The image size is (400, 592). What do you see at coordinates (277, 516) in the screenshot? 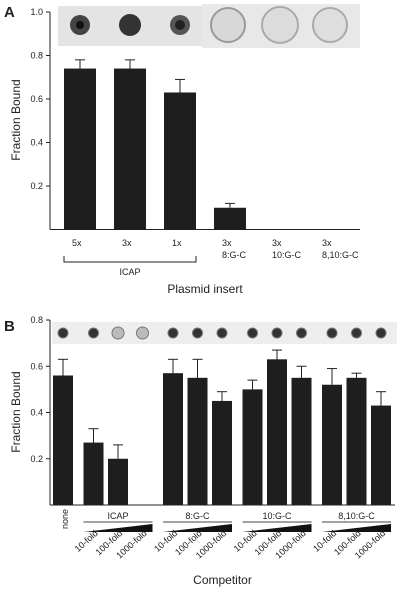
I see `group-label: 10:G-C` at bounding box center [277, 516].